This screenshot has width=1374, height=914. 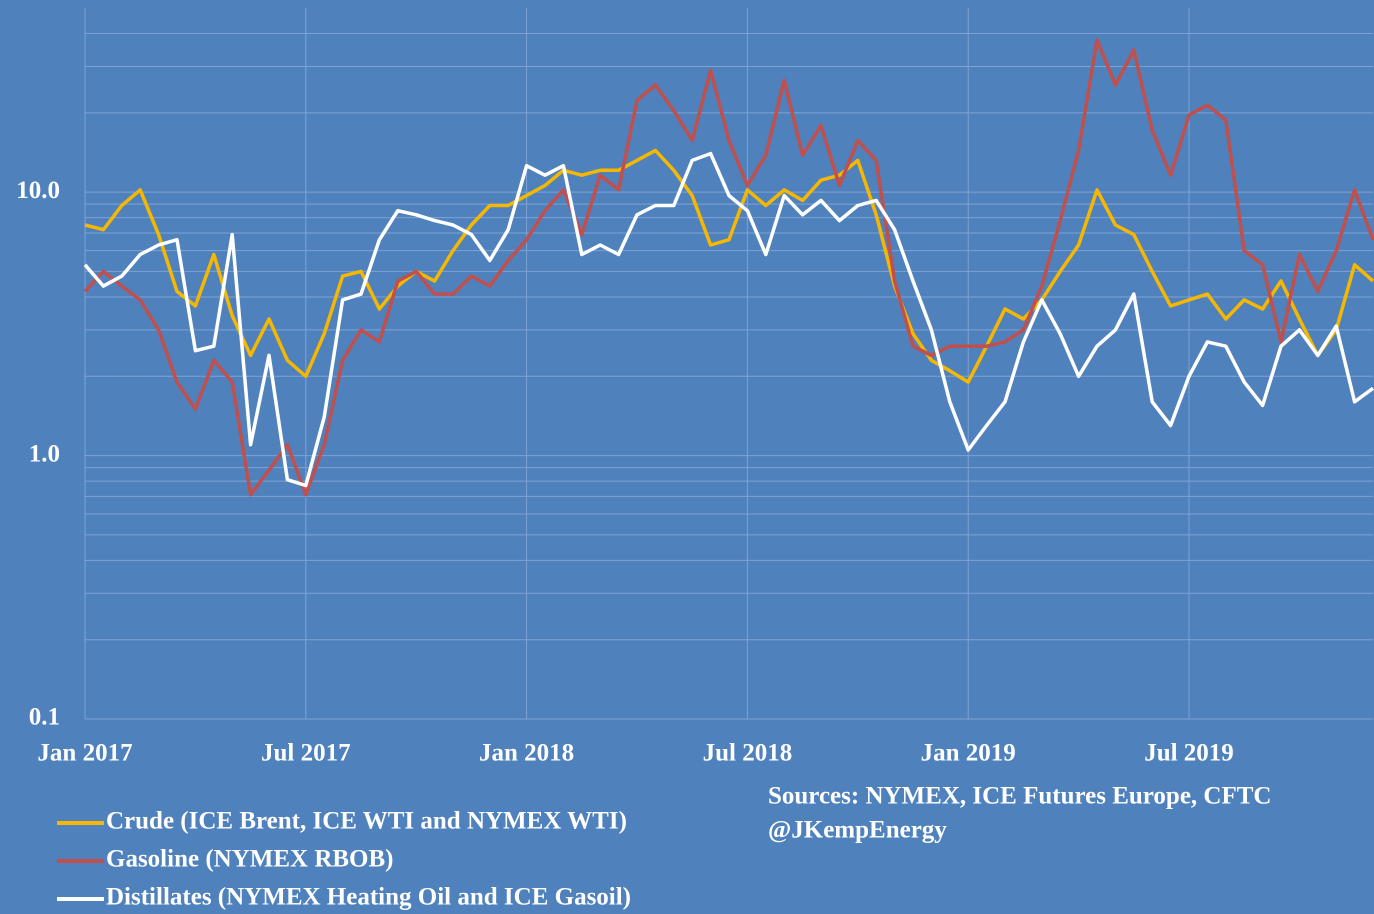 What do you see at coordinates (38, 190) in the screenshot?
I see `y-tick-label: 10.0` at bounding box center [38, 190].